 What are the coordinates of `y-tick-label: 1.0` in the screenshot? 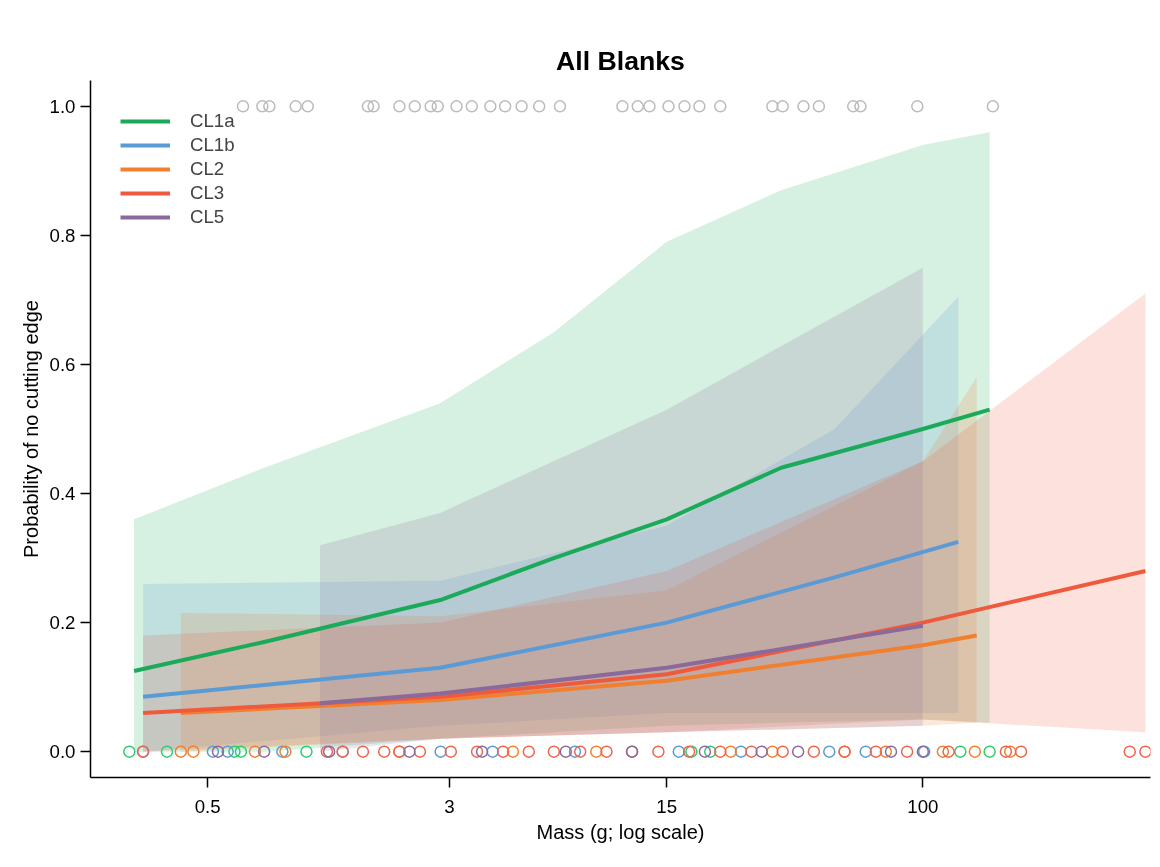 It's located at (62, 106).